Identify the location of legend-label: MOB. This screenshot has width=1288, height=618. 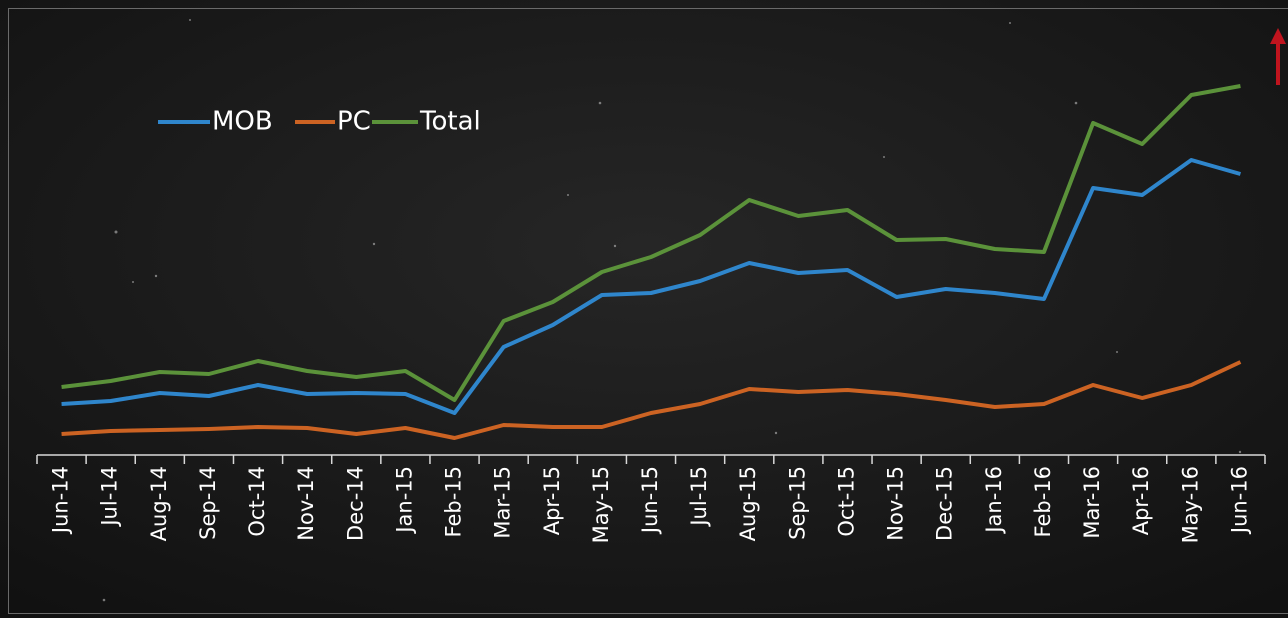
(242, 122).